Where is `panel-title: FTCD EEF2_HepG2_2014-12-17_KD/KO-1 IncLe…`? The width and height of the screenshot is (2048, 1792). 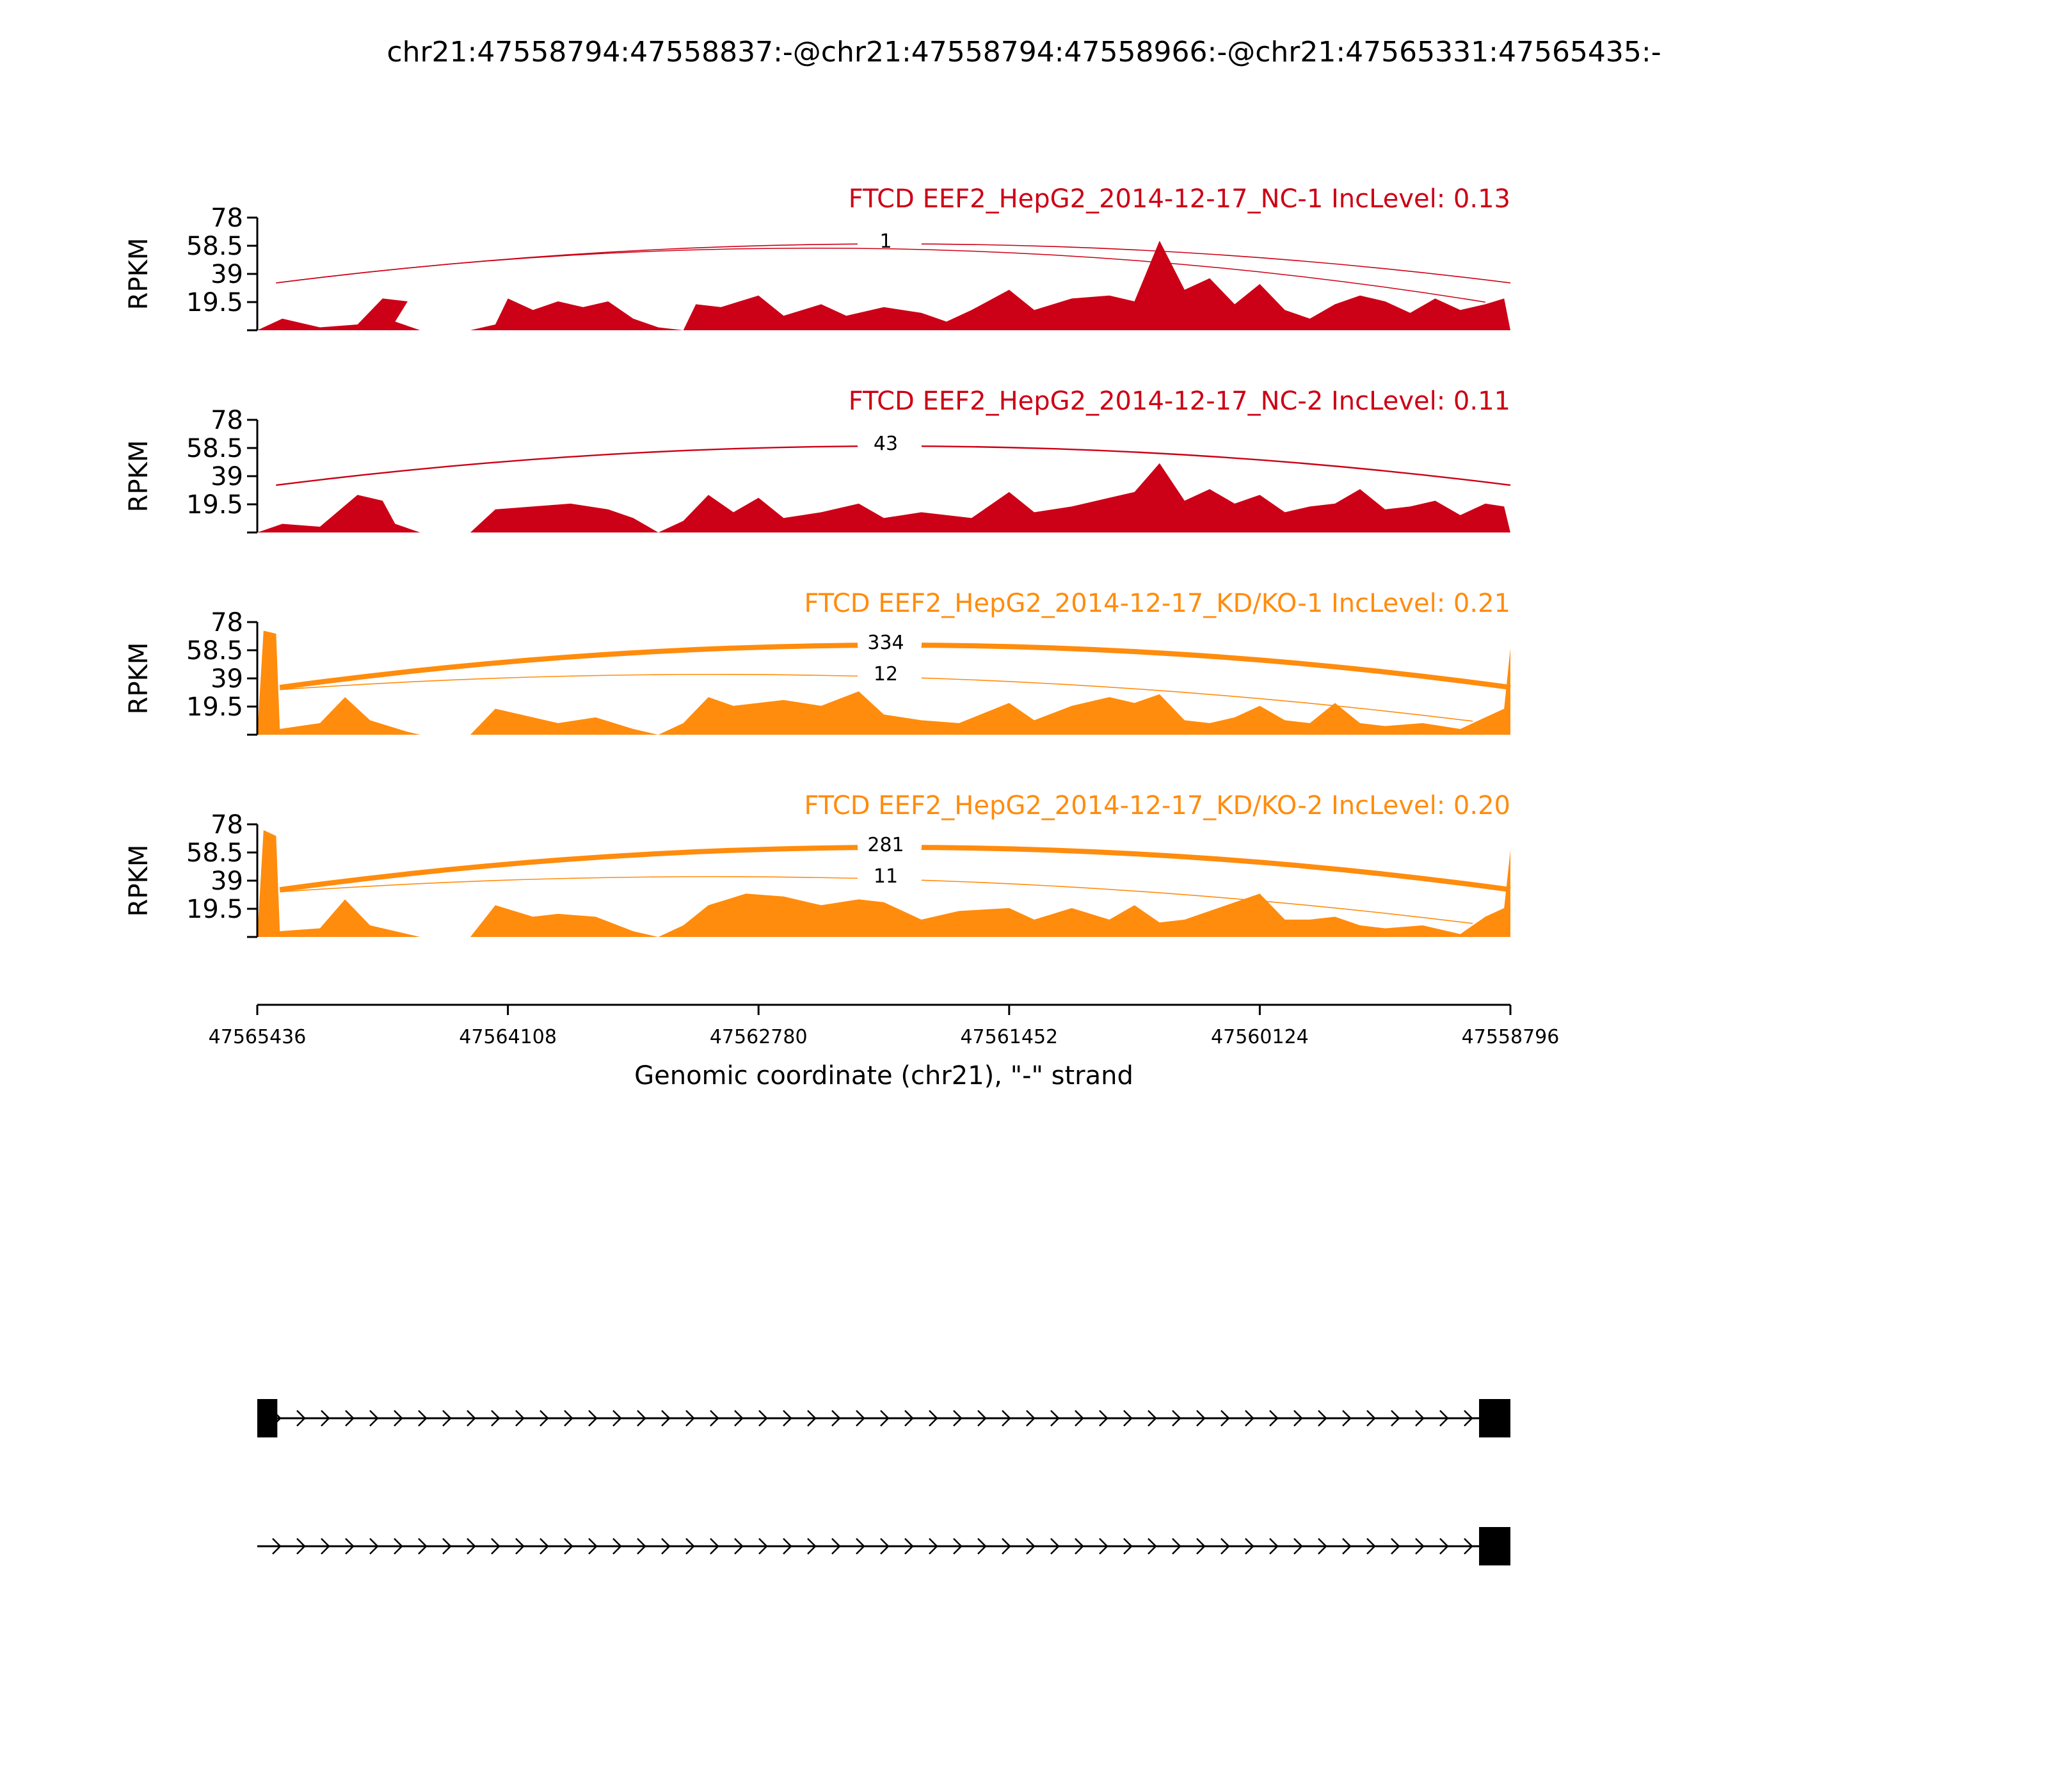 panel-title: FTCD EEF2_HepG2_2014-12-17_KD/KO-1 IncLe… is located at coordinates (1157, 603).